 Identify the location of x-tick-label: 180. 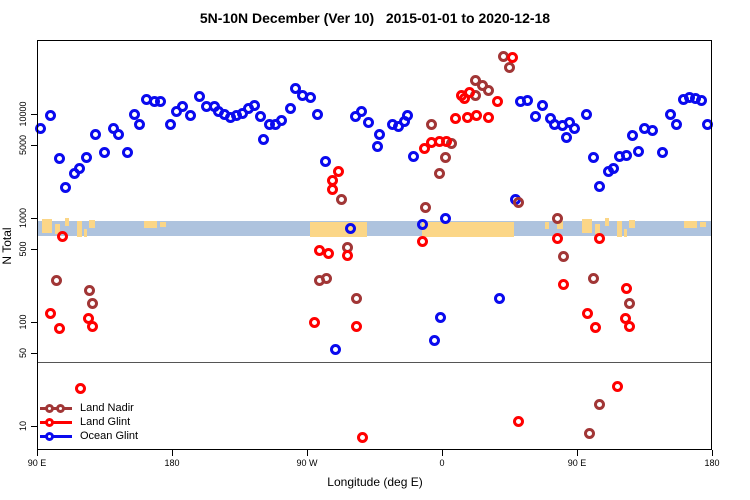
(172, 463).